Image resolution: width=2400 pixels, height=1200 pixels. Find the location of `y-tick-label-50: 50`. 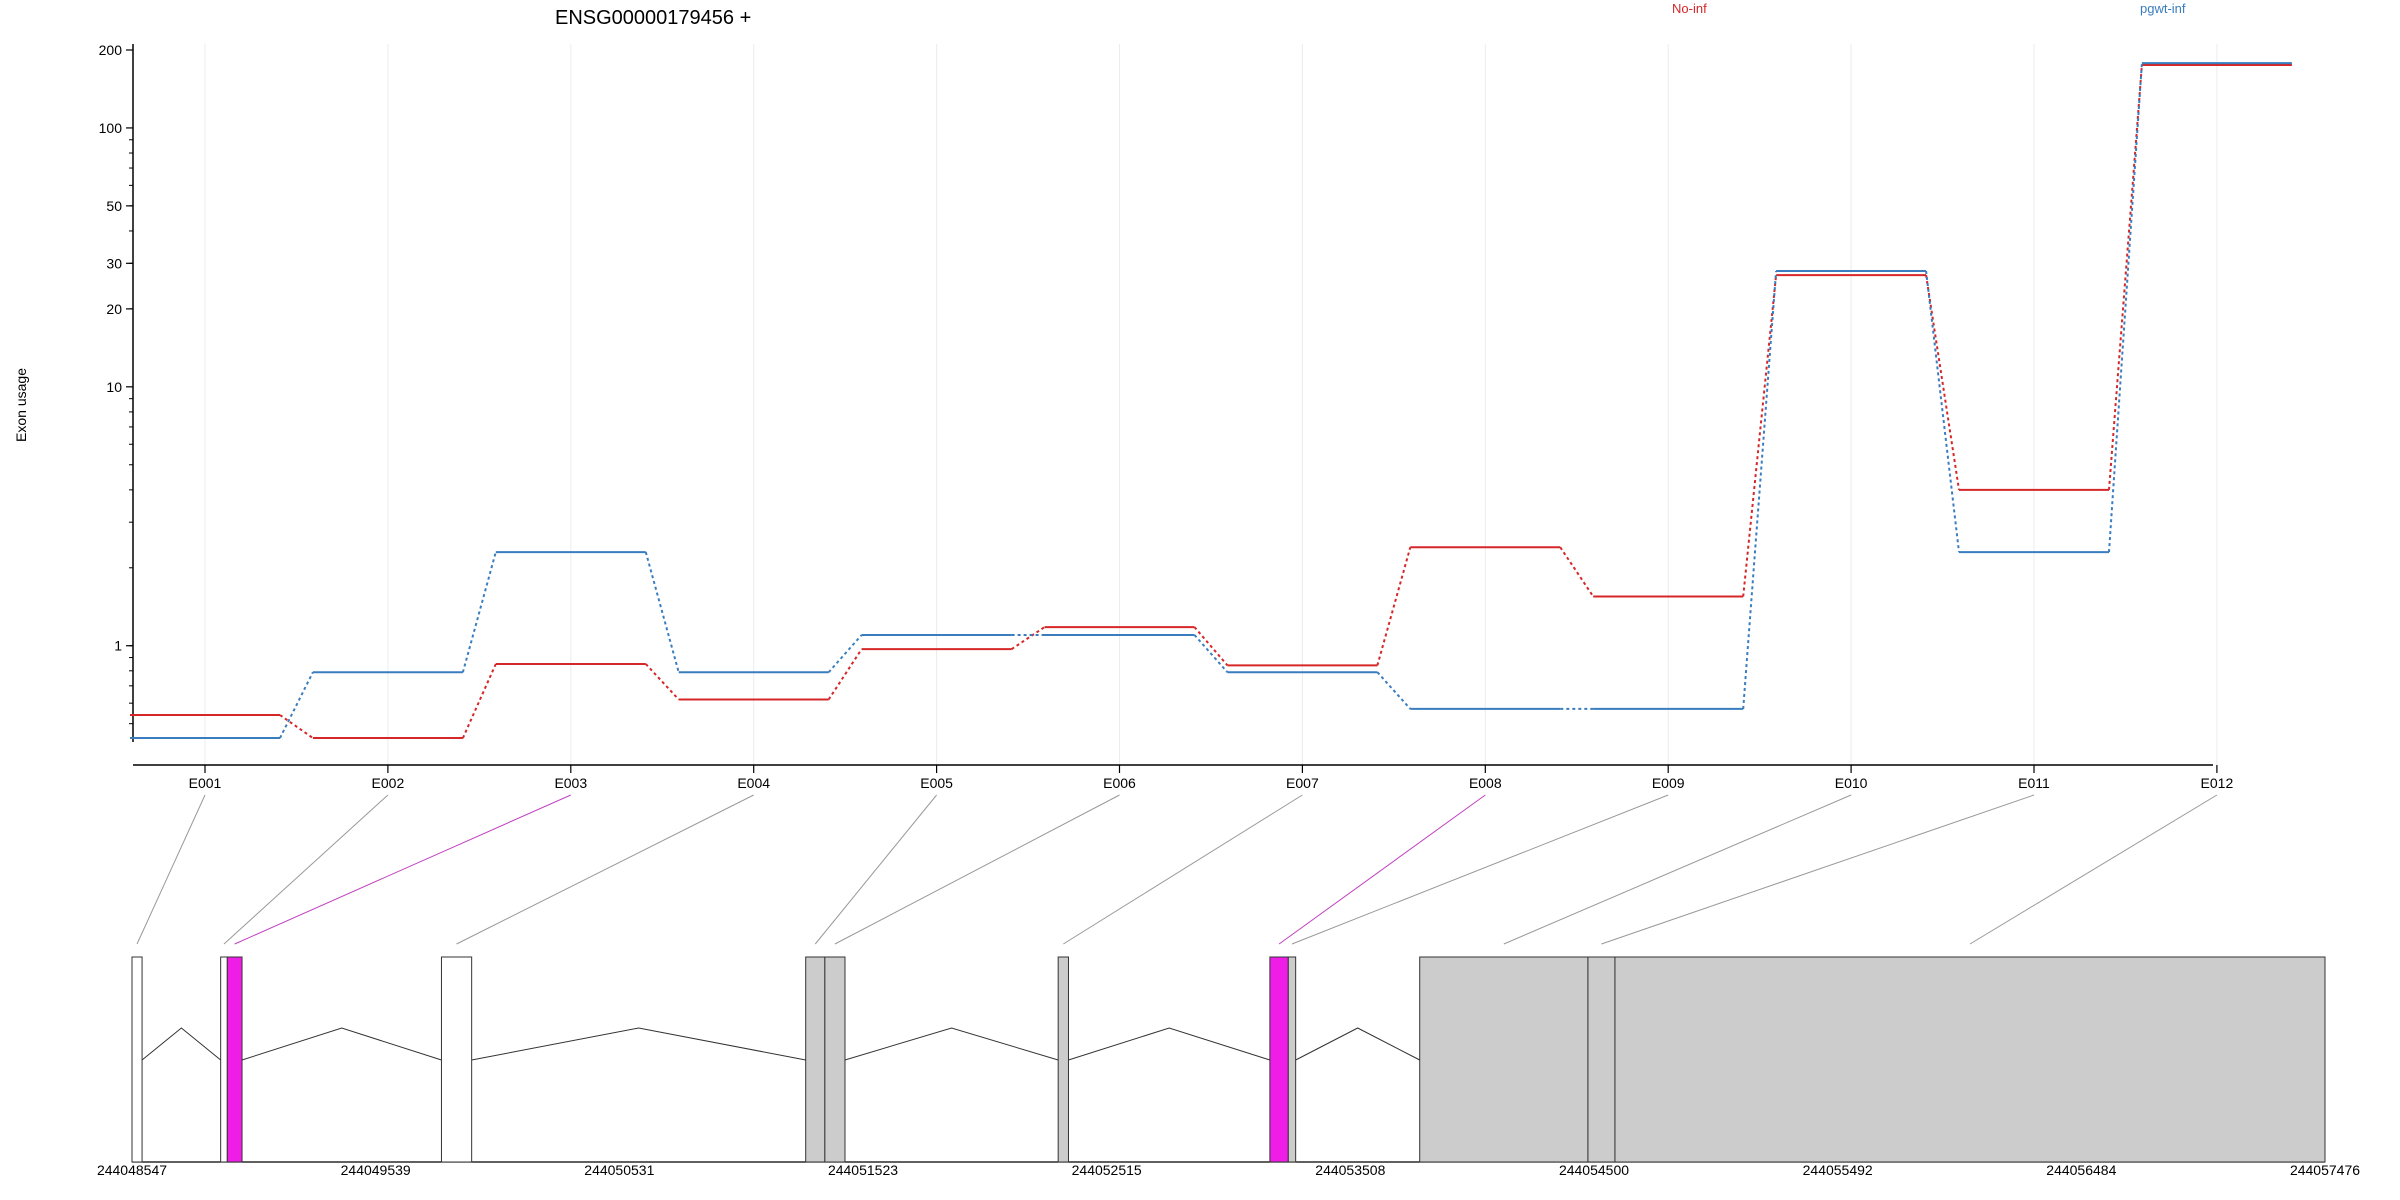

y-tick-label-50: 50 is located at coordinates (114, 206).